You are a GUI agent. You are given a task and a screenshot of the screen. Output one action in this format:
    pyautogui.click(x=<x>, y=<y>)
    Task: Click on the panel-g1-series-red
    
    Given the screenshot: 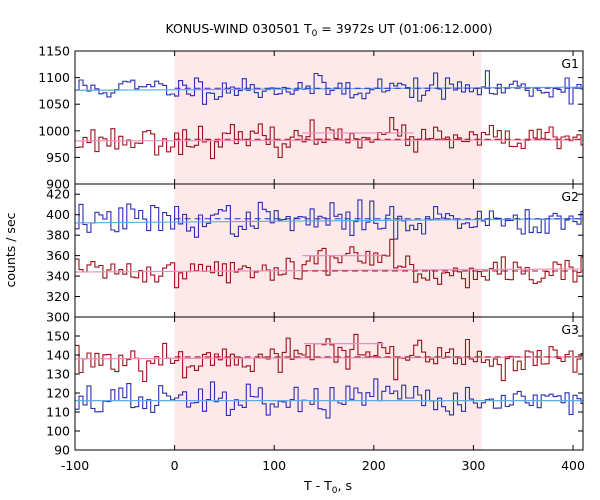 What is the action you would take?
    pyautogui.click(x=329, y=138)
    